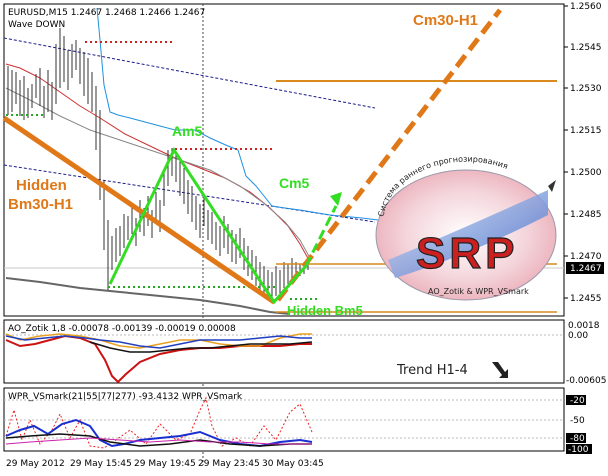  What do you see at coordinates (586, 48) in the screenshot?
I see `price-tick: 1.2545` at bounding box center [586, 48].